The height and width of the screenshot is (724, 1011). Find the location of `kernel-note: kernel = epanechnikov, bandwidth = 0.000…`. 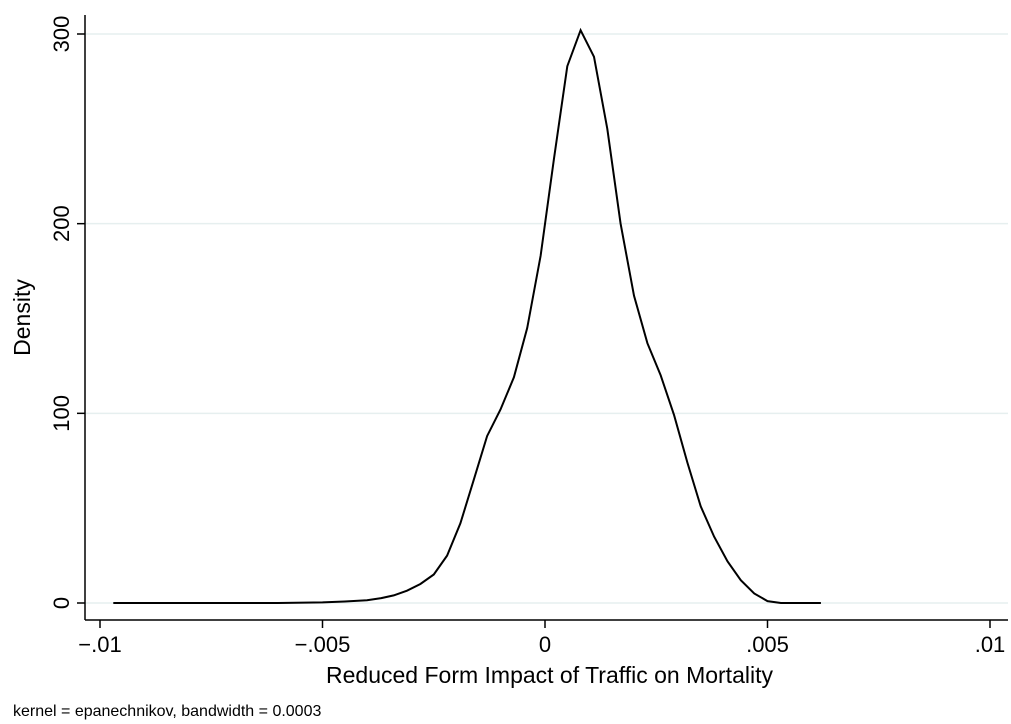

kernel-note: kernel = epanechnikov, bandwidth = 0.000… is located at coordinates (167, 711).